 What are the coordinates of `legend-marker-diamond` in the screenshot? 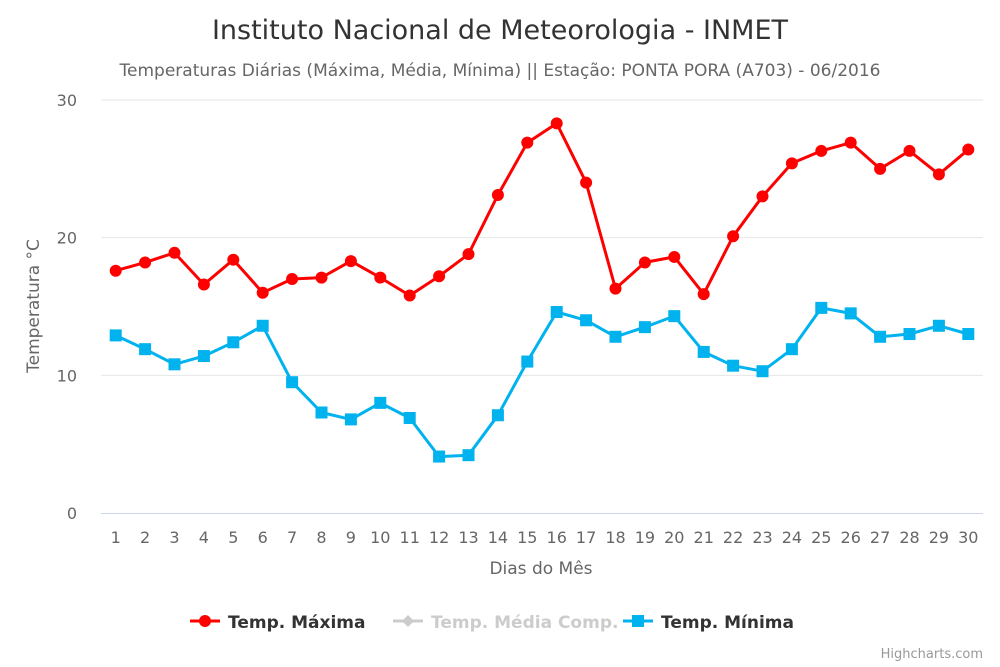 It's located at (408, 621).